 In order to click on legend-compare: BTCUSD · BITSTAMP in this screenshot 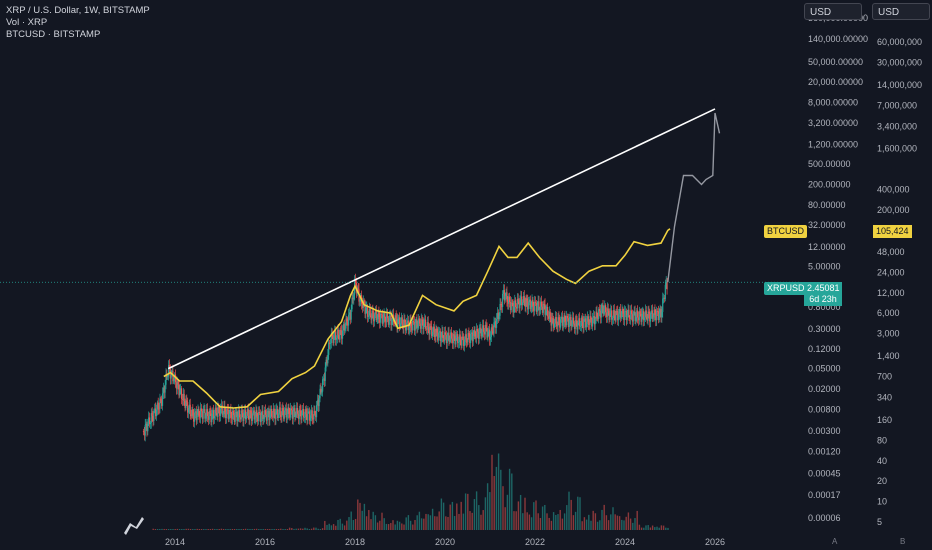, I will do `click(53, 34)`.